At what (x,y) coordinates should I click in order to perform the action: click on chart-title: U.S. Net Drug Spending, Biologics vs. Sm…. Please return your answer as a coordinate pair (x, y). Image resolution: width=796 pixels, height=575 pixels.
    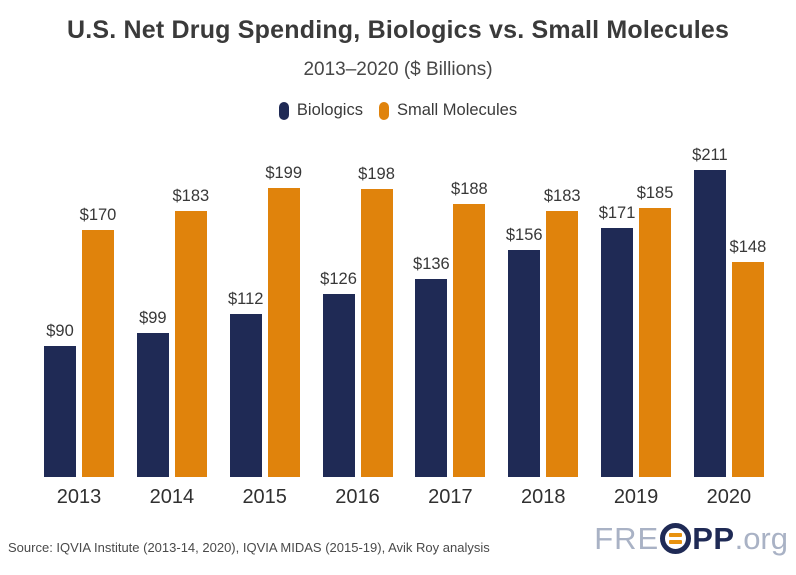
    Looking at the image, I should click on (398, 30).